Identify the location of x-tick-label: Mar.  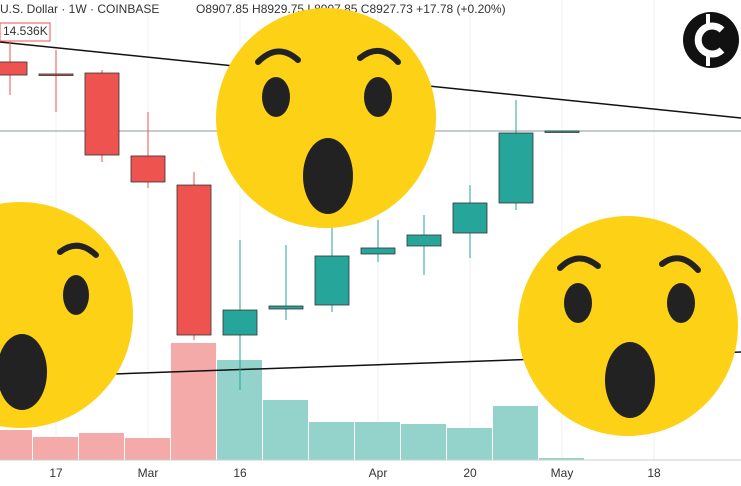
(148, 473).